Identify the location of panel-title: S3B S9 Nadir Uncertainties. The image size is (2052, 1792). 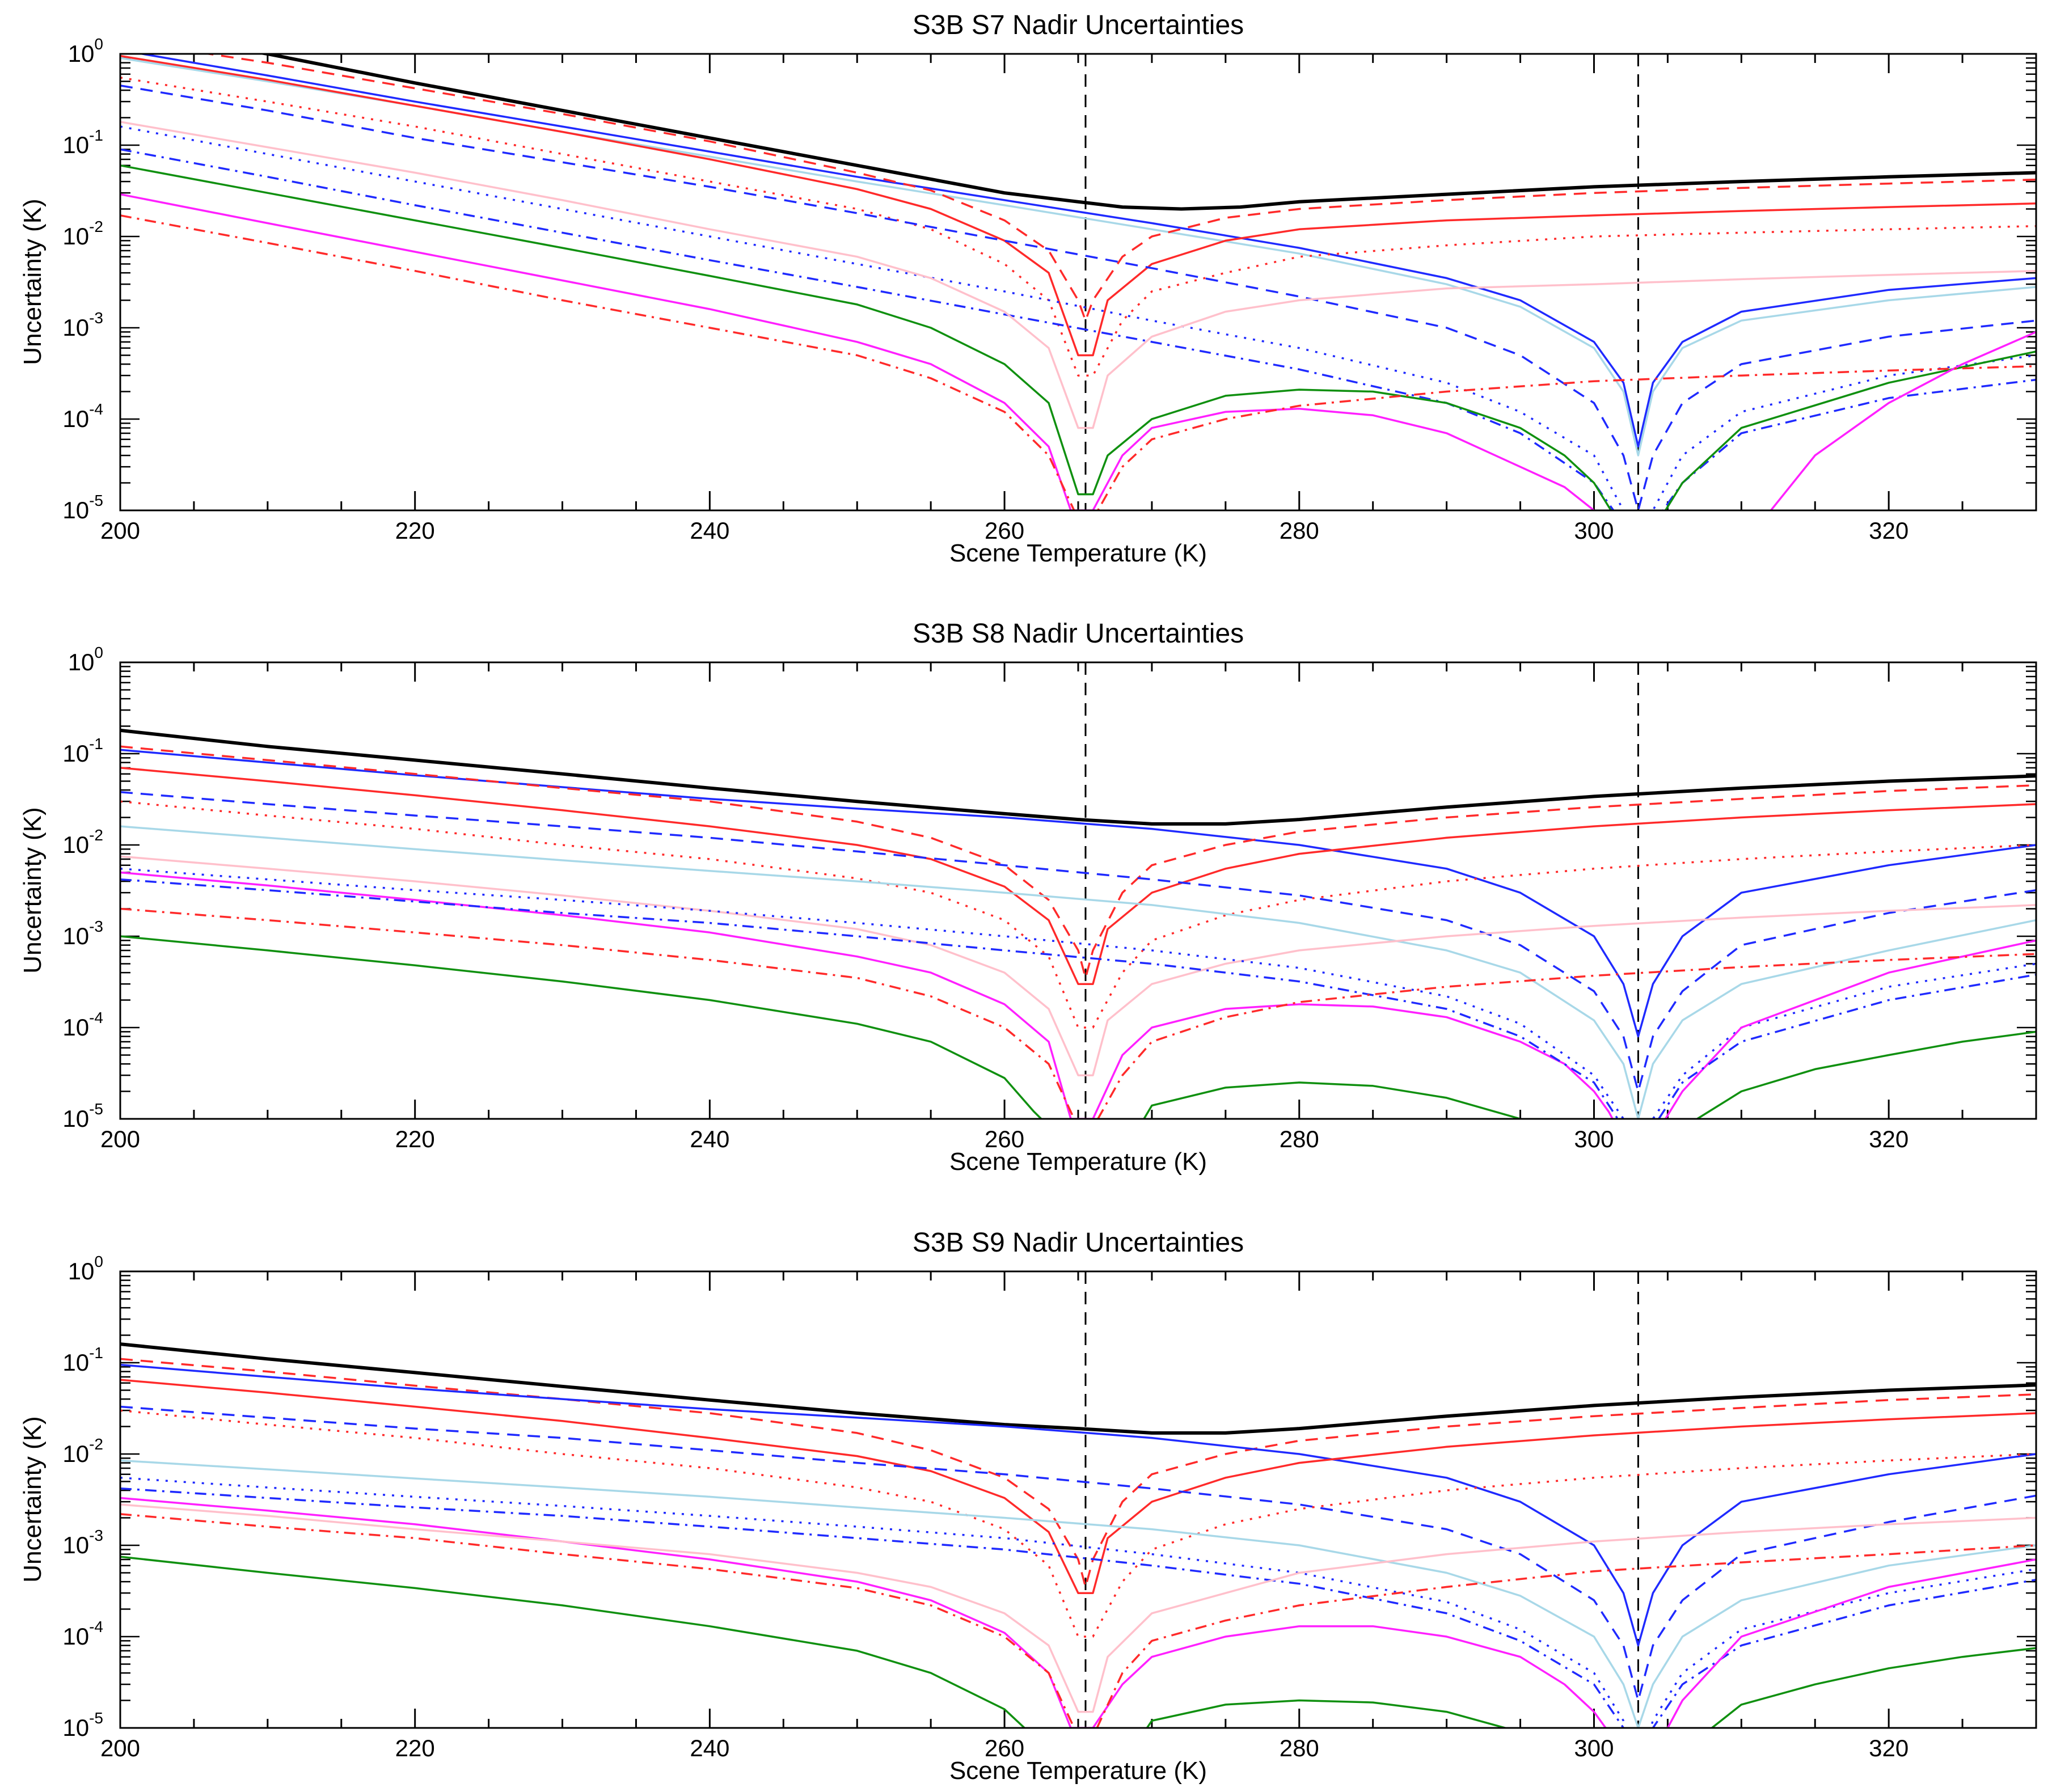
(1078, 1243).